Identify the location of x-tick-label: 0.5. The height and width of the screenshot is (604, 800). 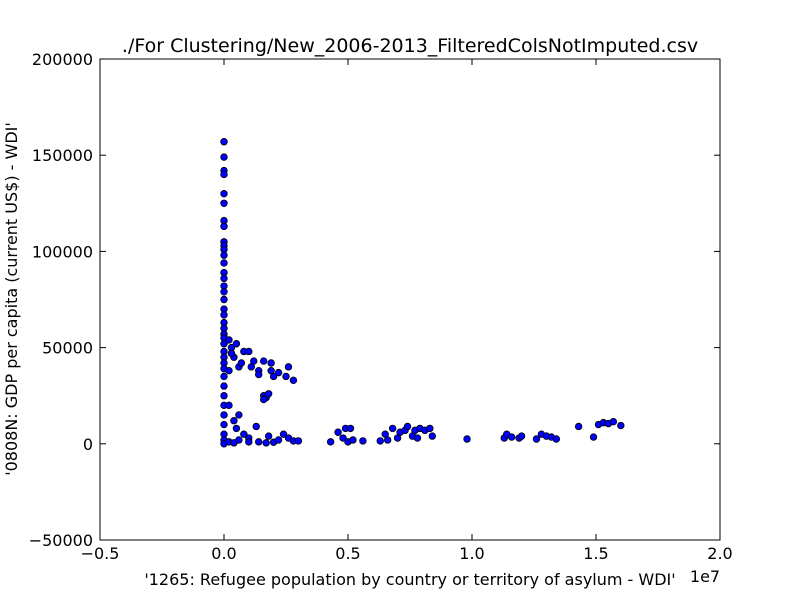
(347, 553).